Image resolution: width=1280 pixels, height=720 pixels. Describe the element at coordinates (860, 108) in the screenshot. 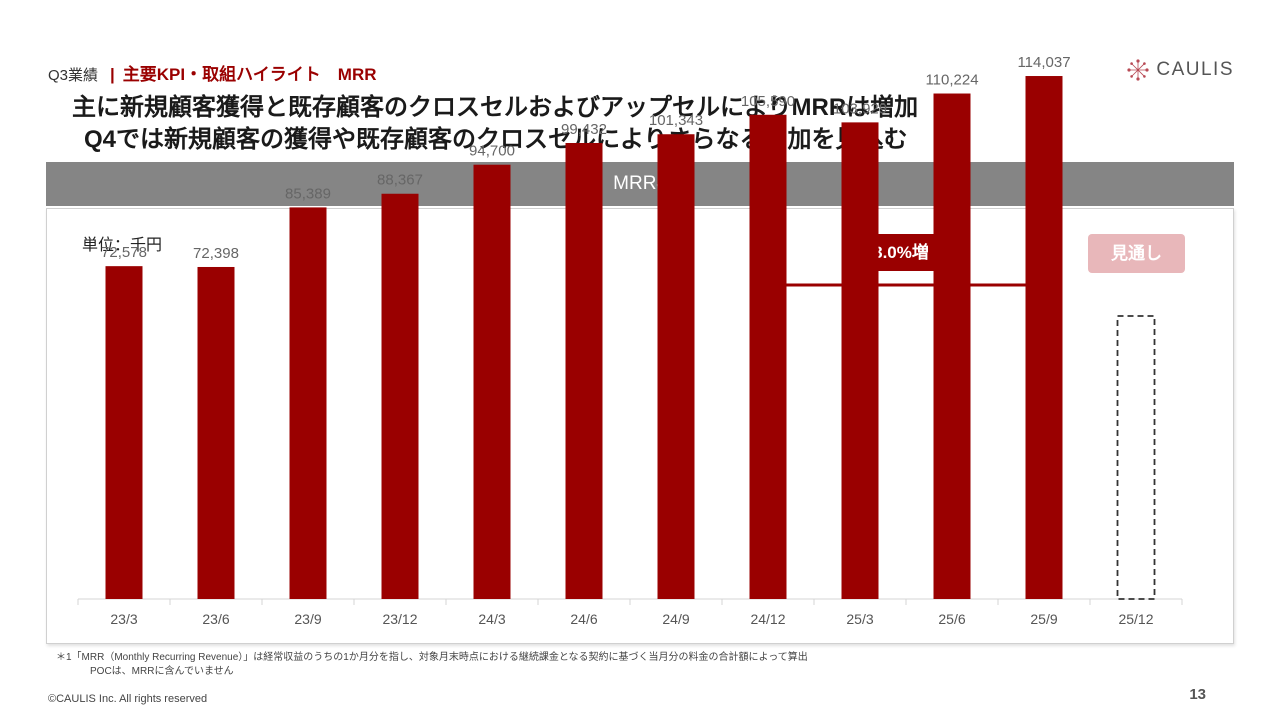

I see `bar-value-label: 103,929` at that location.